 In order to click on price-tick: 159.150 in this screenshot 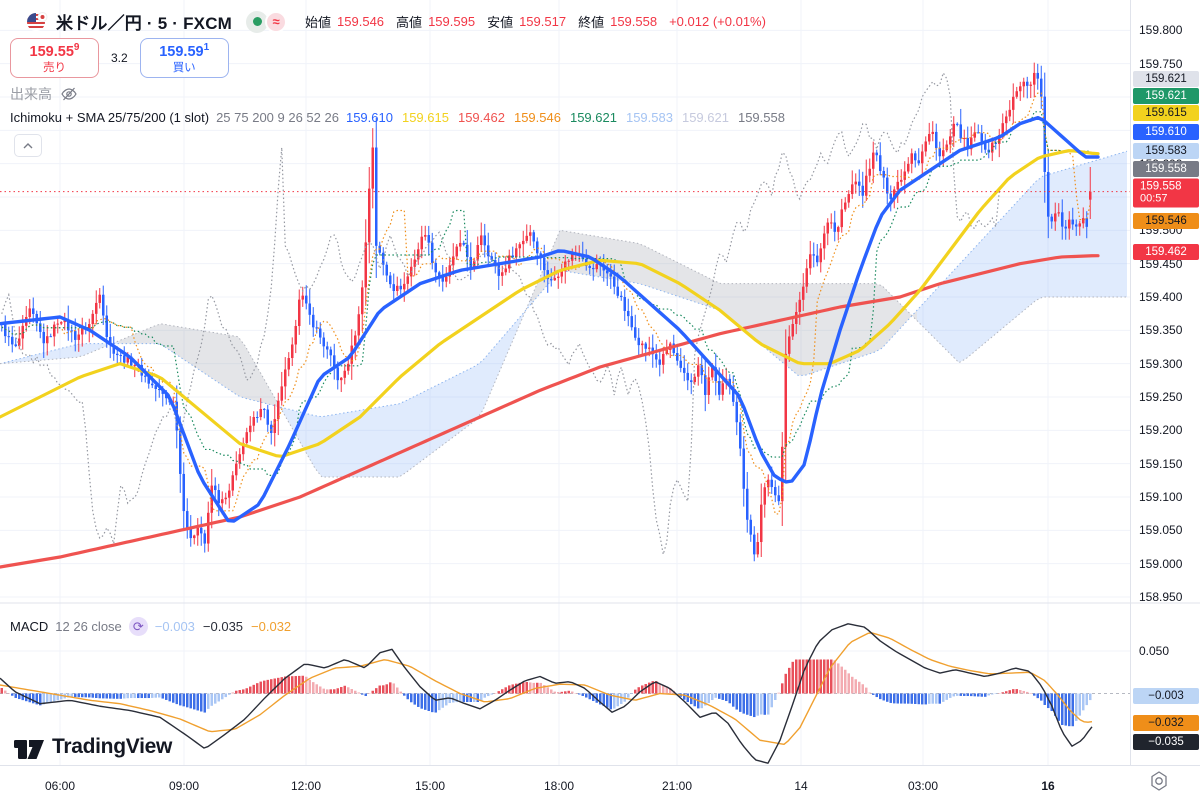, I will do `click(1161, 463)`.